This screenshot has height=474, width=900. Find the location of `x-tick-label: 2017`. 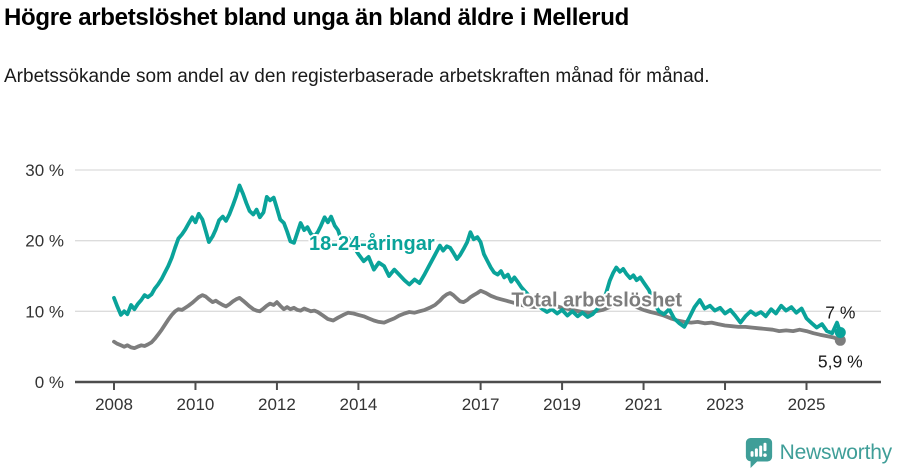

x-tick-label: 2017 is located at coordinates (481, 404).